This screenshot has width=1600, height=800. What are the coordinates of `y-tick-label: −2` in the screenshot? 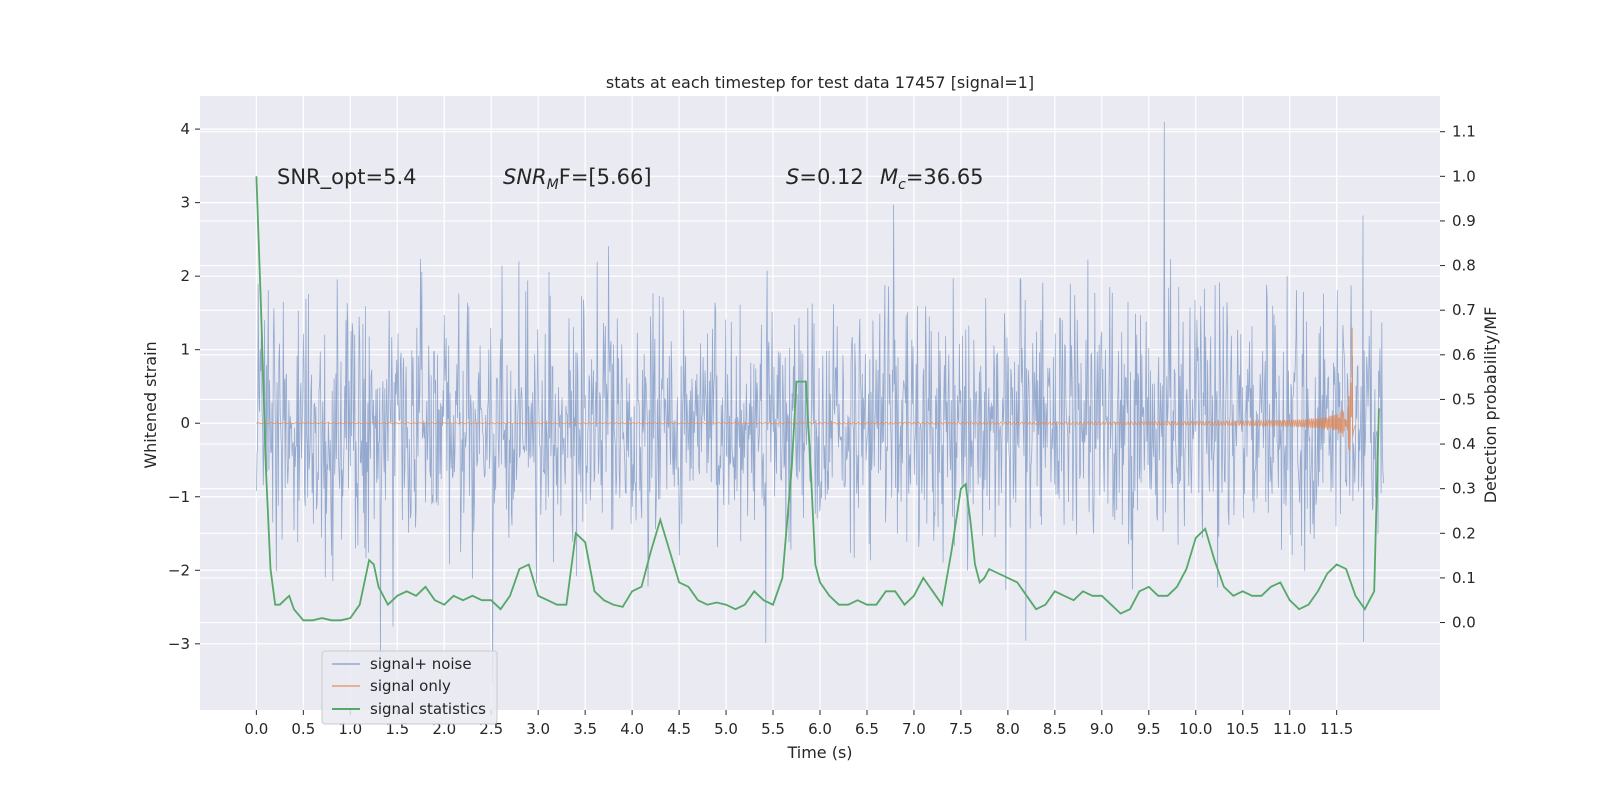 It's located at (179, 570).